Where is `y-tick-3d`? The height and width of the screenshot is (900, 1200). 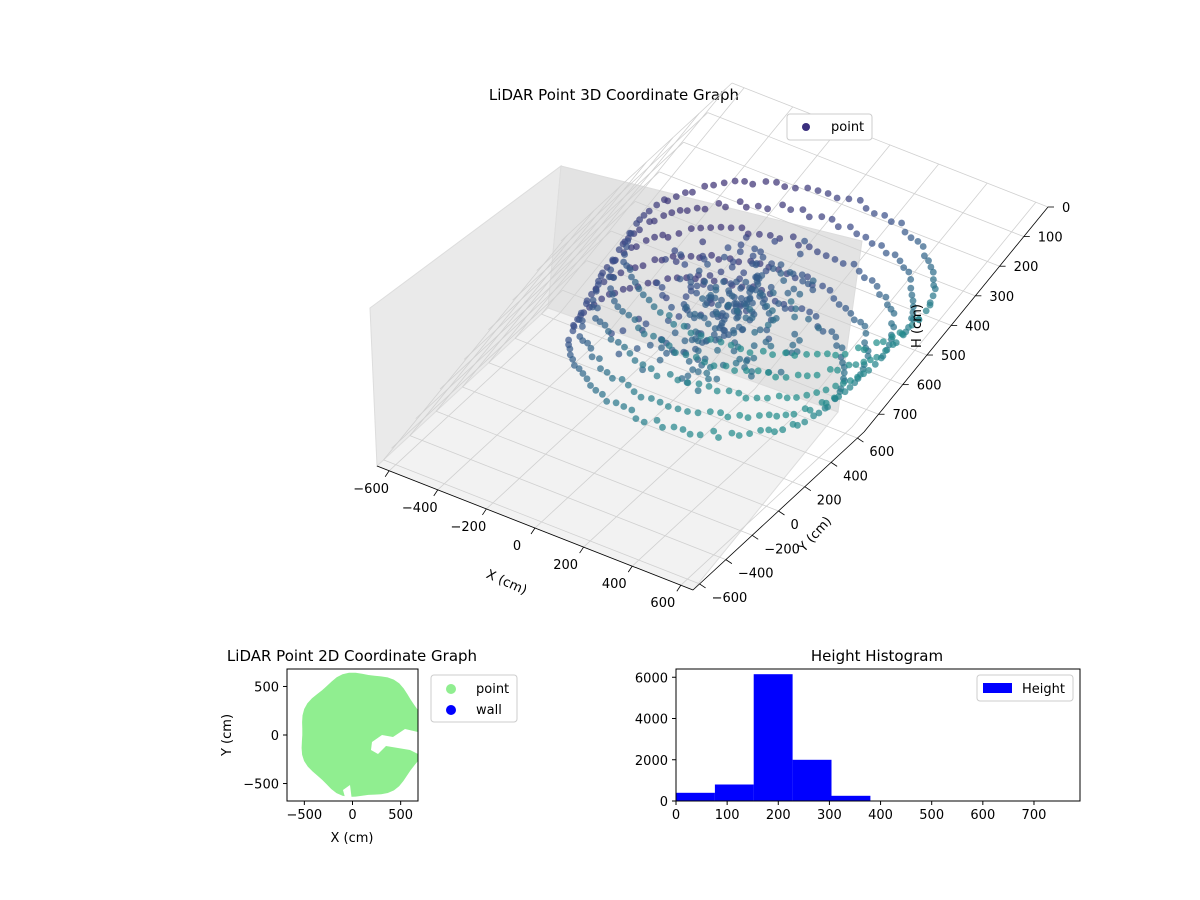 y-tick-3d is located at coordinates (834, 464).